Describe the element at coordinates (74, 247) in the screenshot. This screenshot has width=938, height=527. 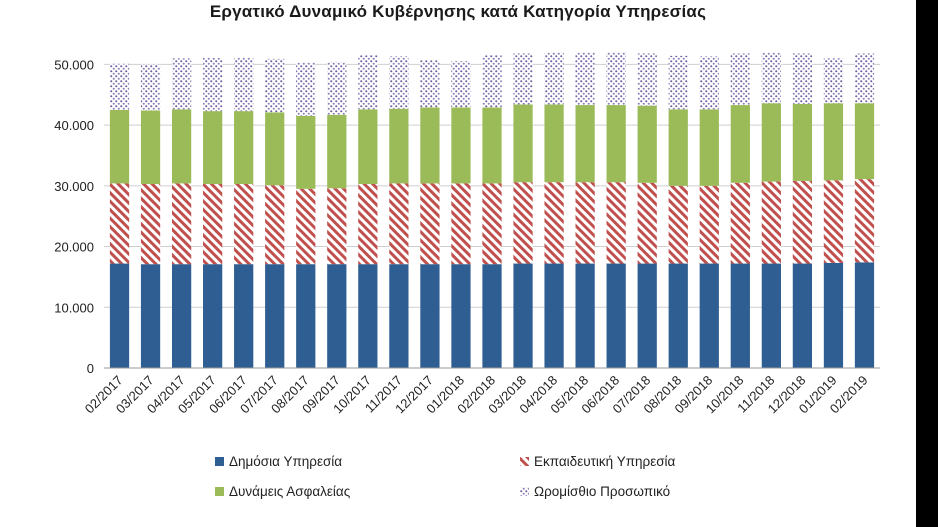
I see `y-tick-label: 20.000` at that location.